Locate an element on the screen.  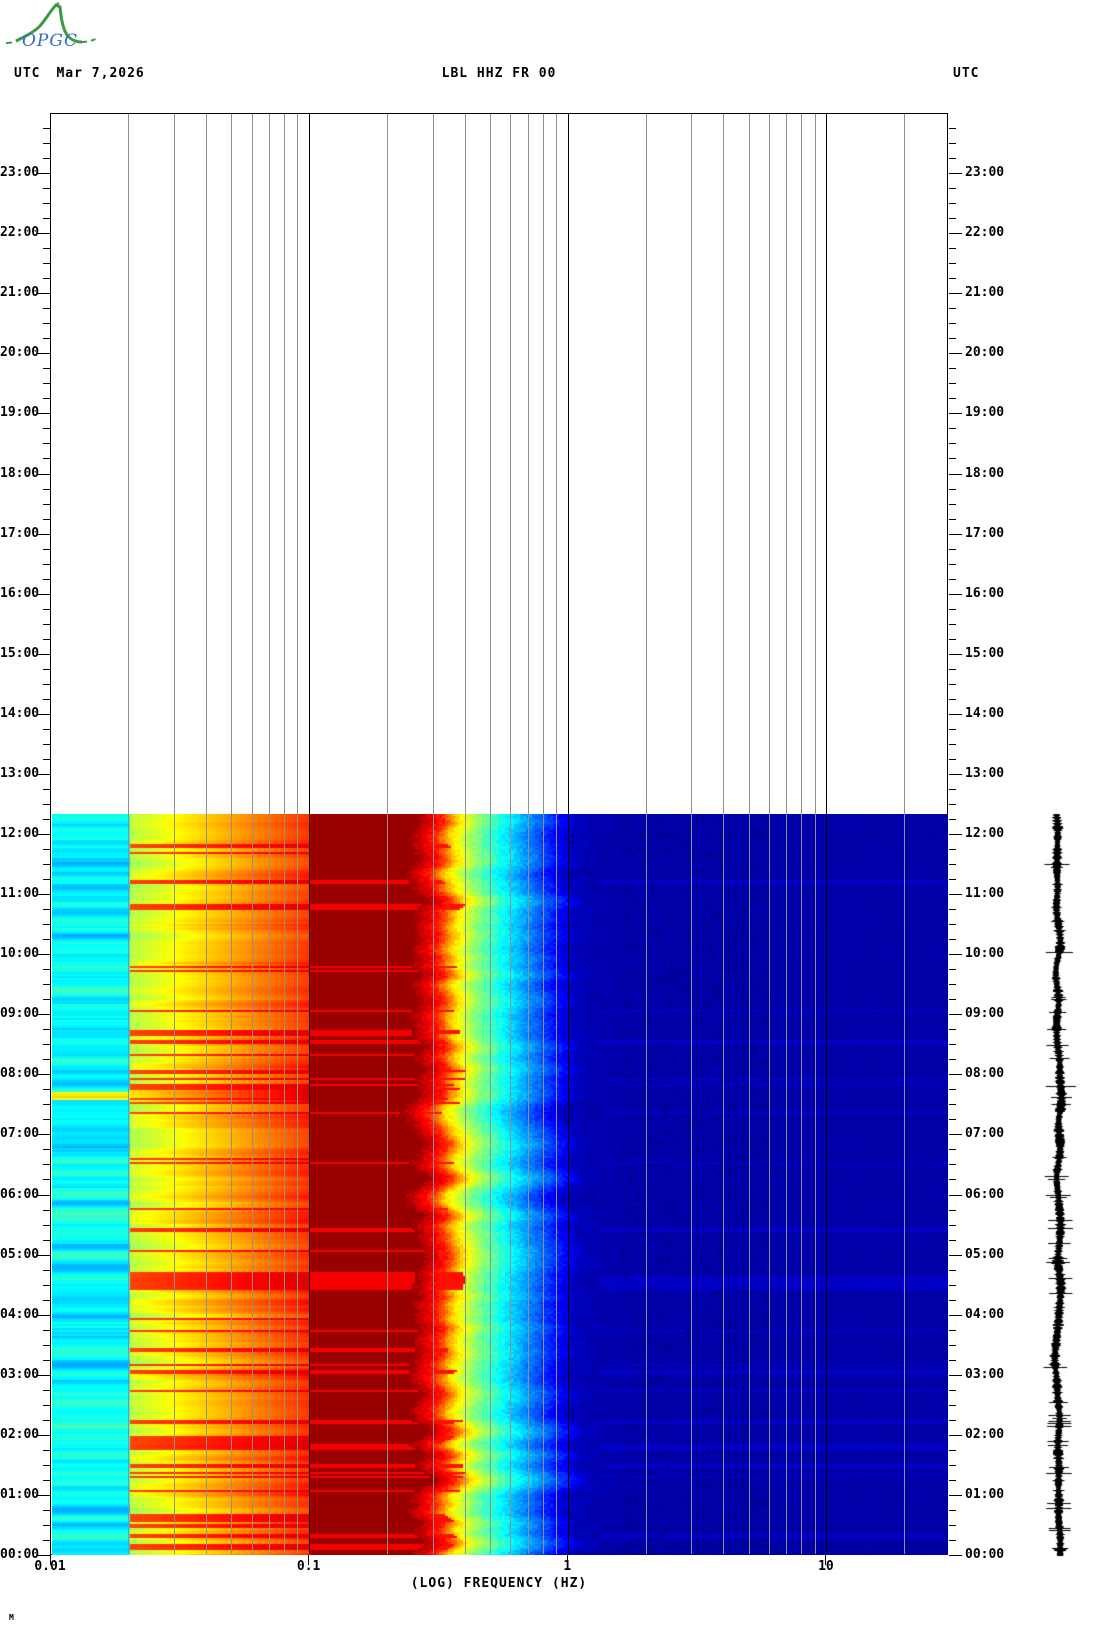
freq-tick-label: 0.01 is located at coordinates (50, 1566).